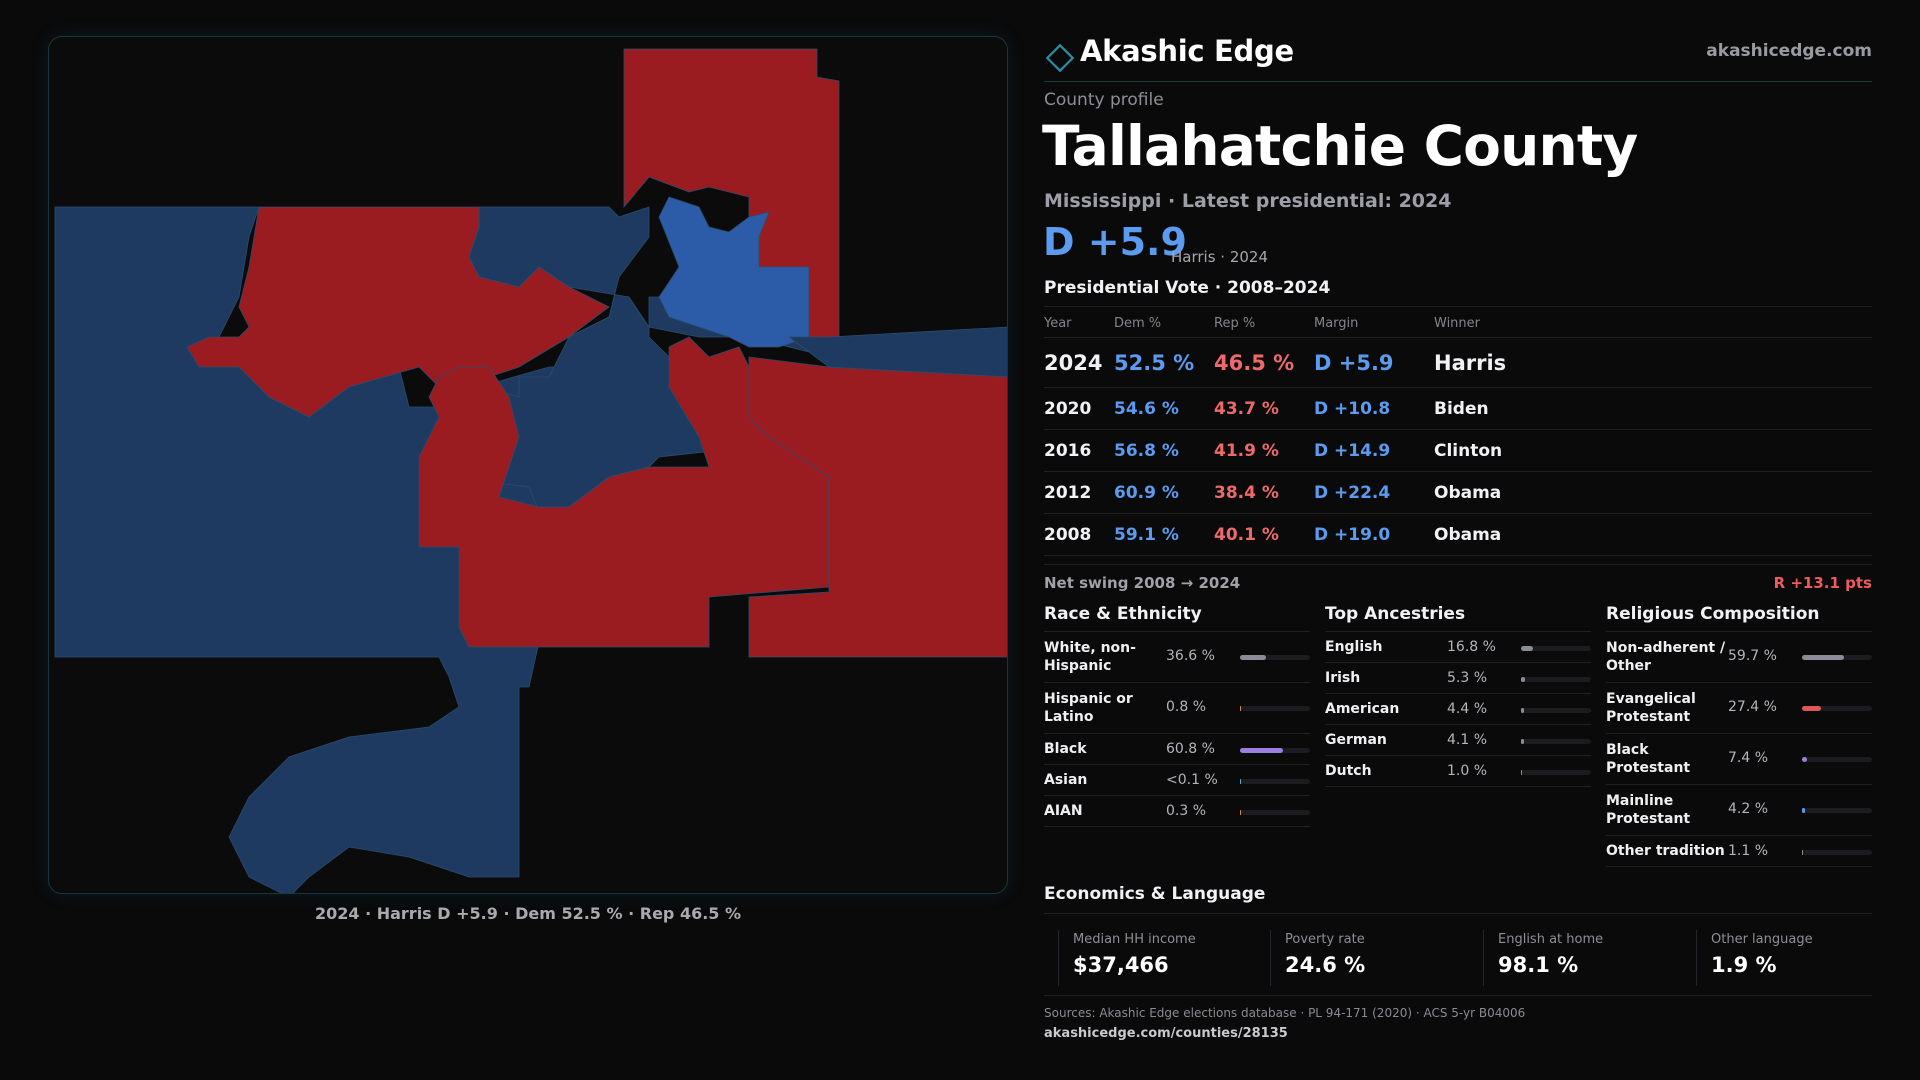 The height and width of the screenshot is (1080, 1920). I want to click on item-value: 4.2 %, so click(1748, 809).